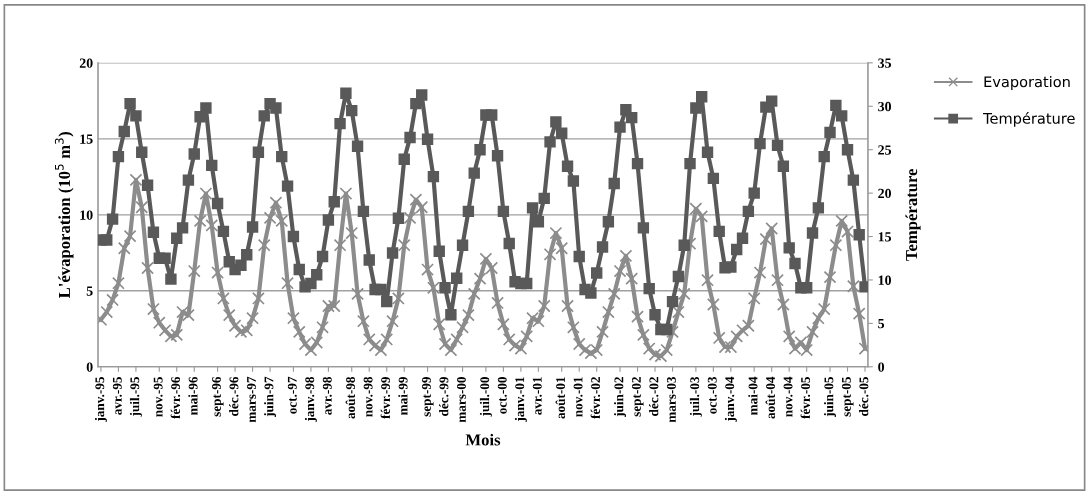 The image size is (1089, 495). I want to click on y2-tick-label: 30, so click(885, 106).